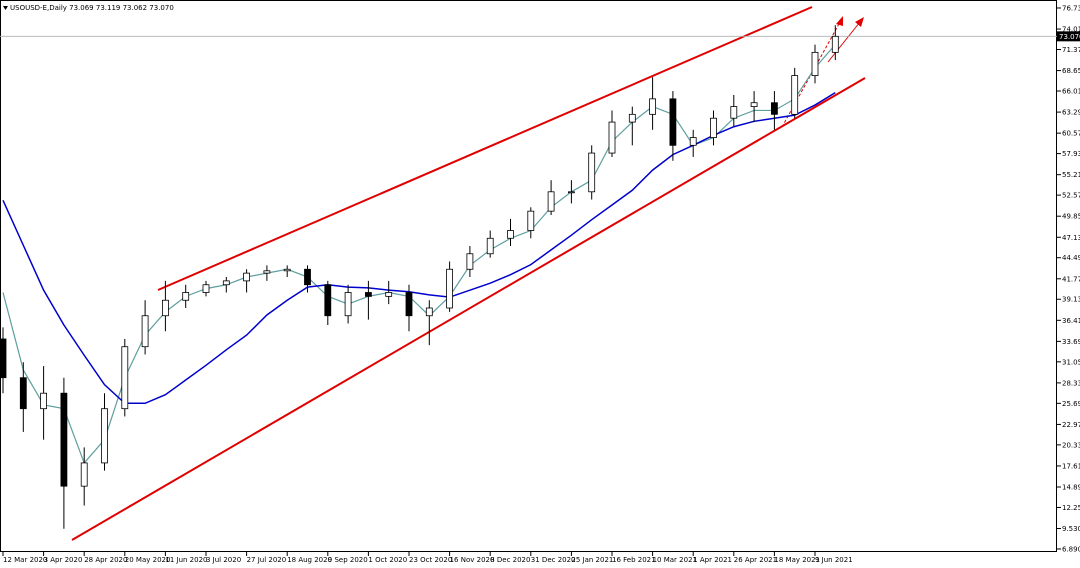 This screenshot has width=1080, height=568. I want to click on y-tick-label: 49.850, so click(1071, 217).